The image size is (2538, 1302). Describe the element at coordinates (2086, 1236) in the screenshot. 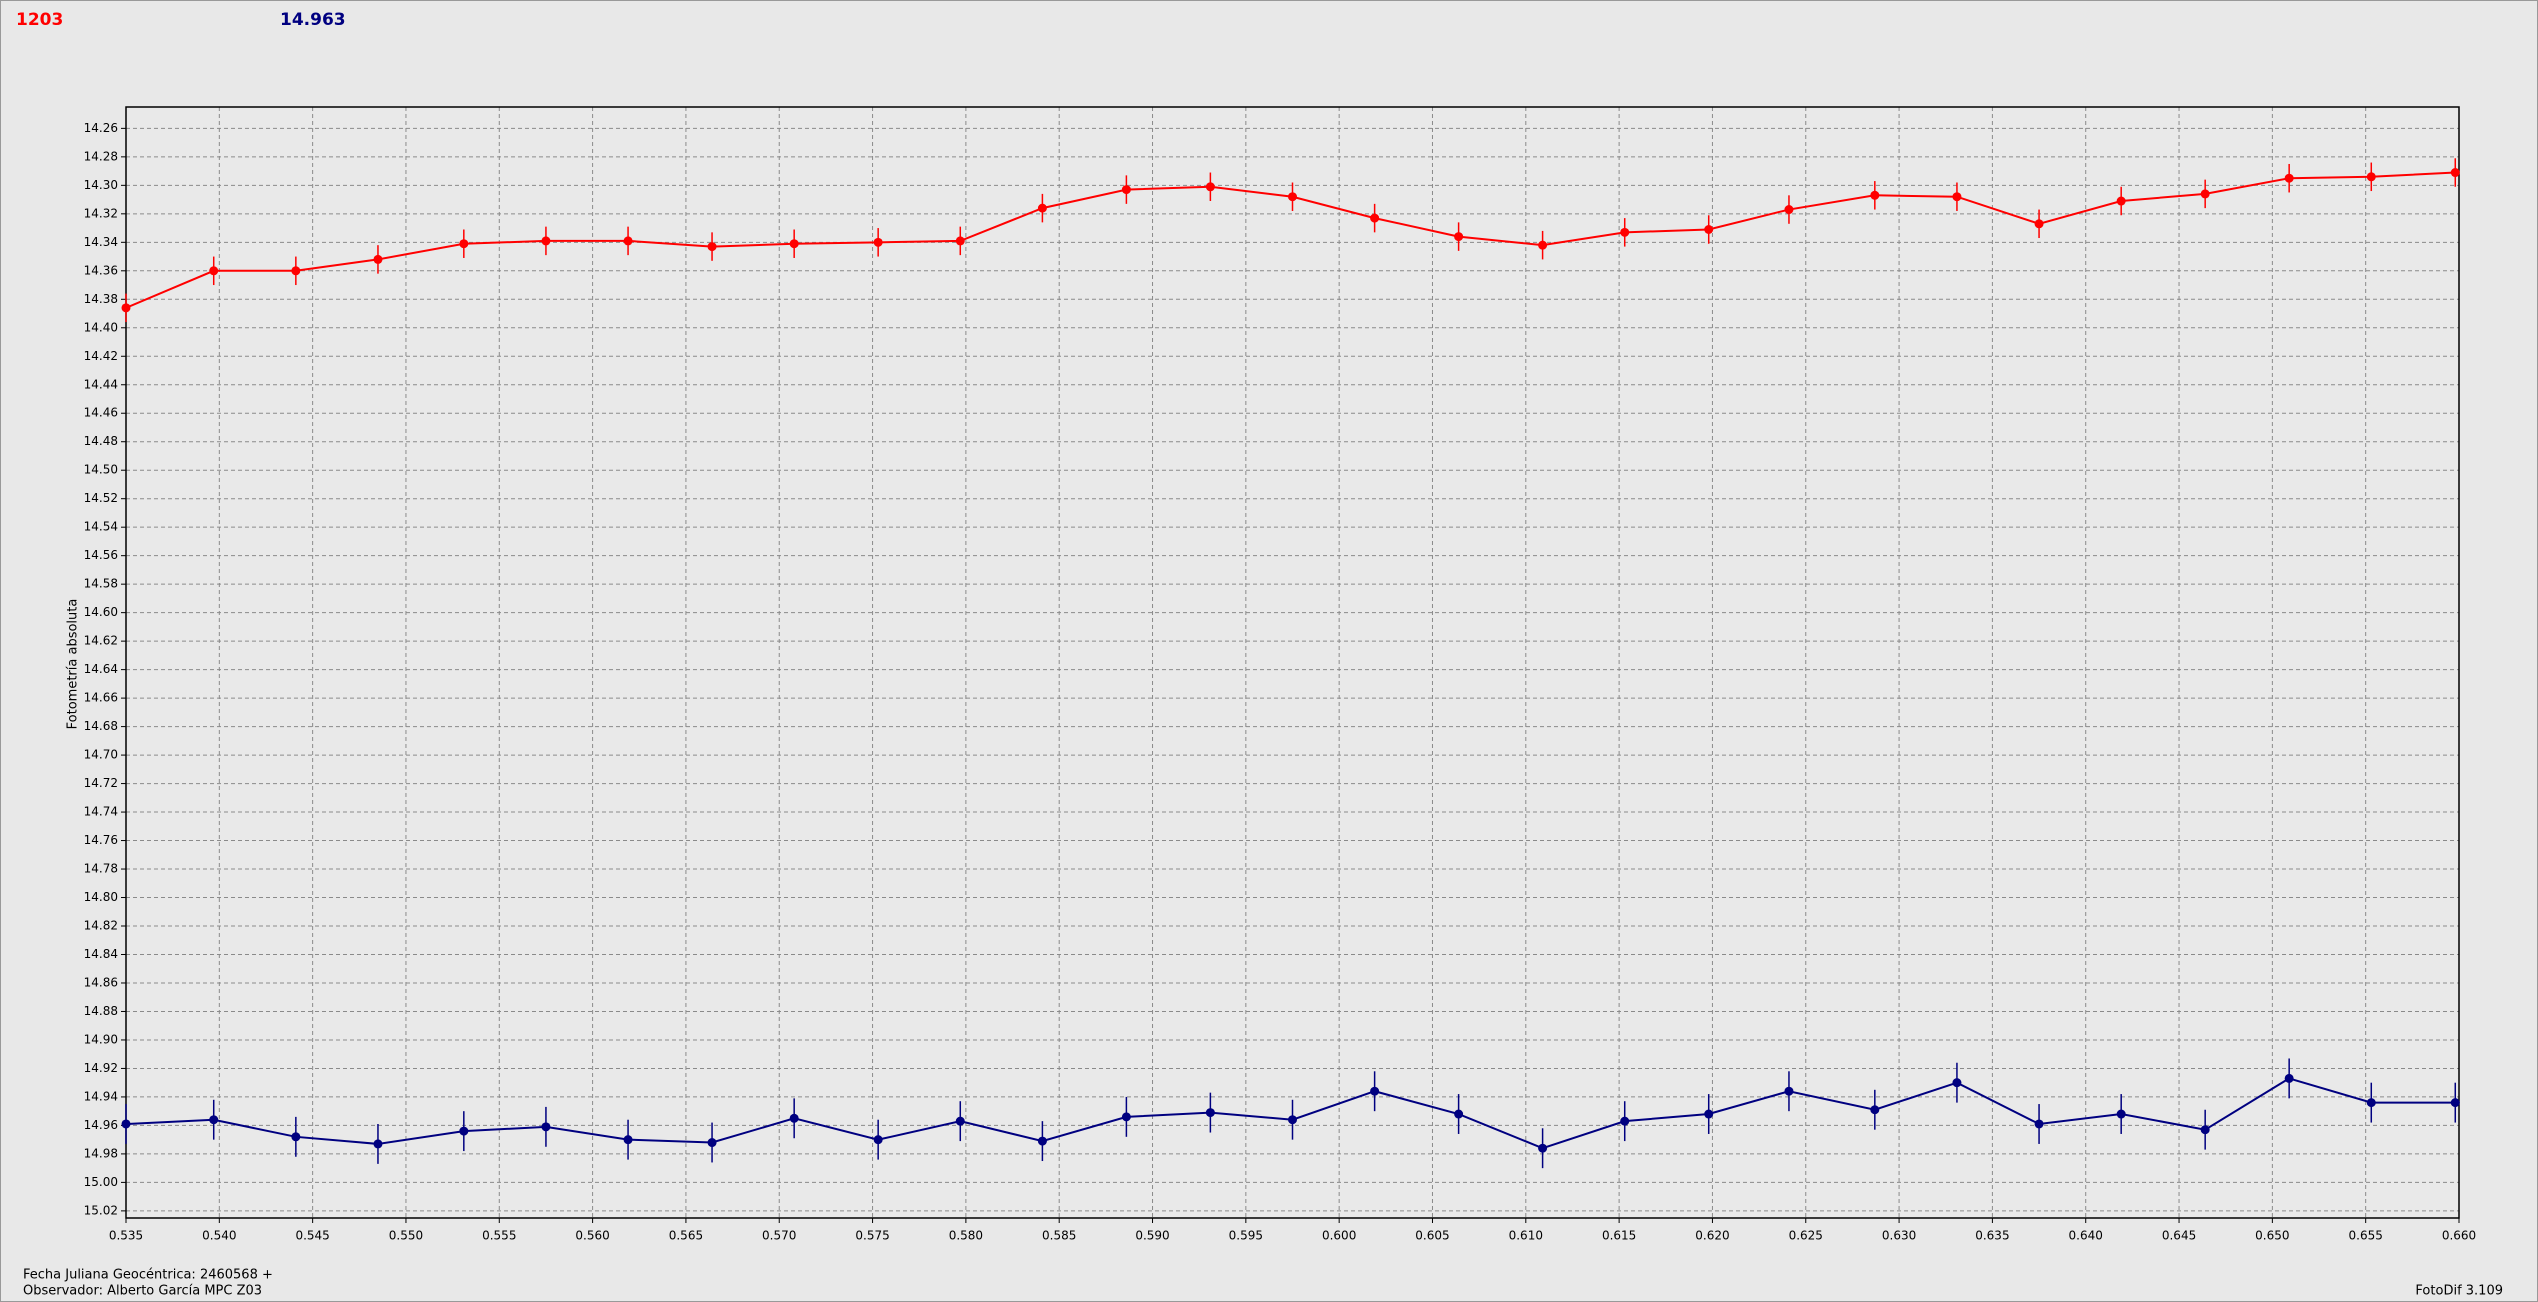

I see `x-tick-label: 0.640` at that location.